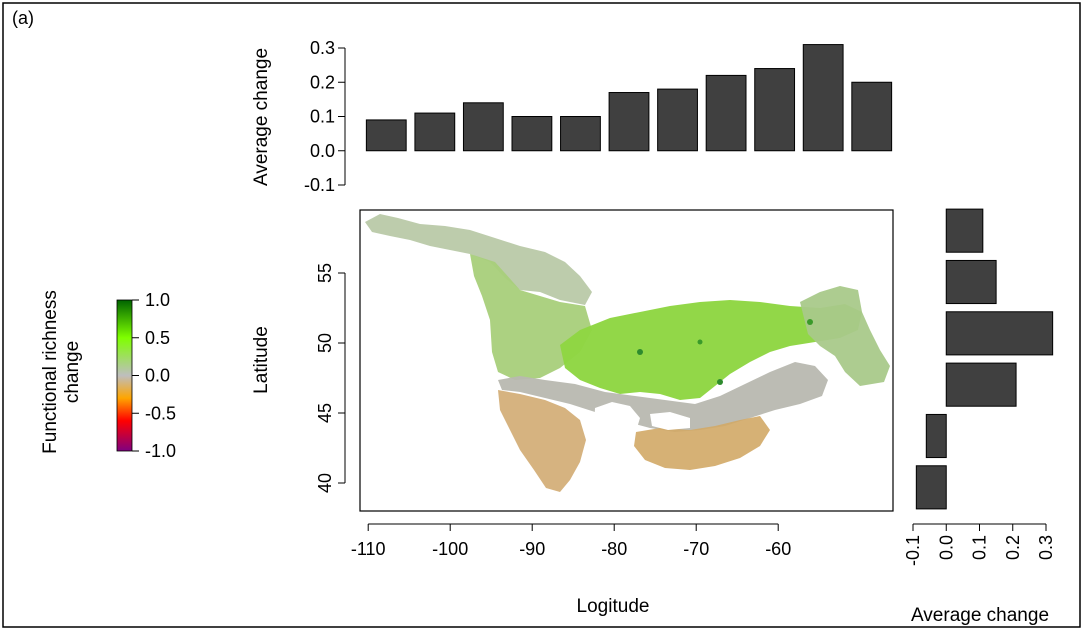  I want to click on map-x-tick-label: -110, so click(368, 549).